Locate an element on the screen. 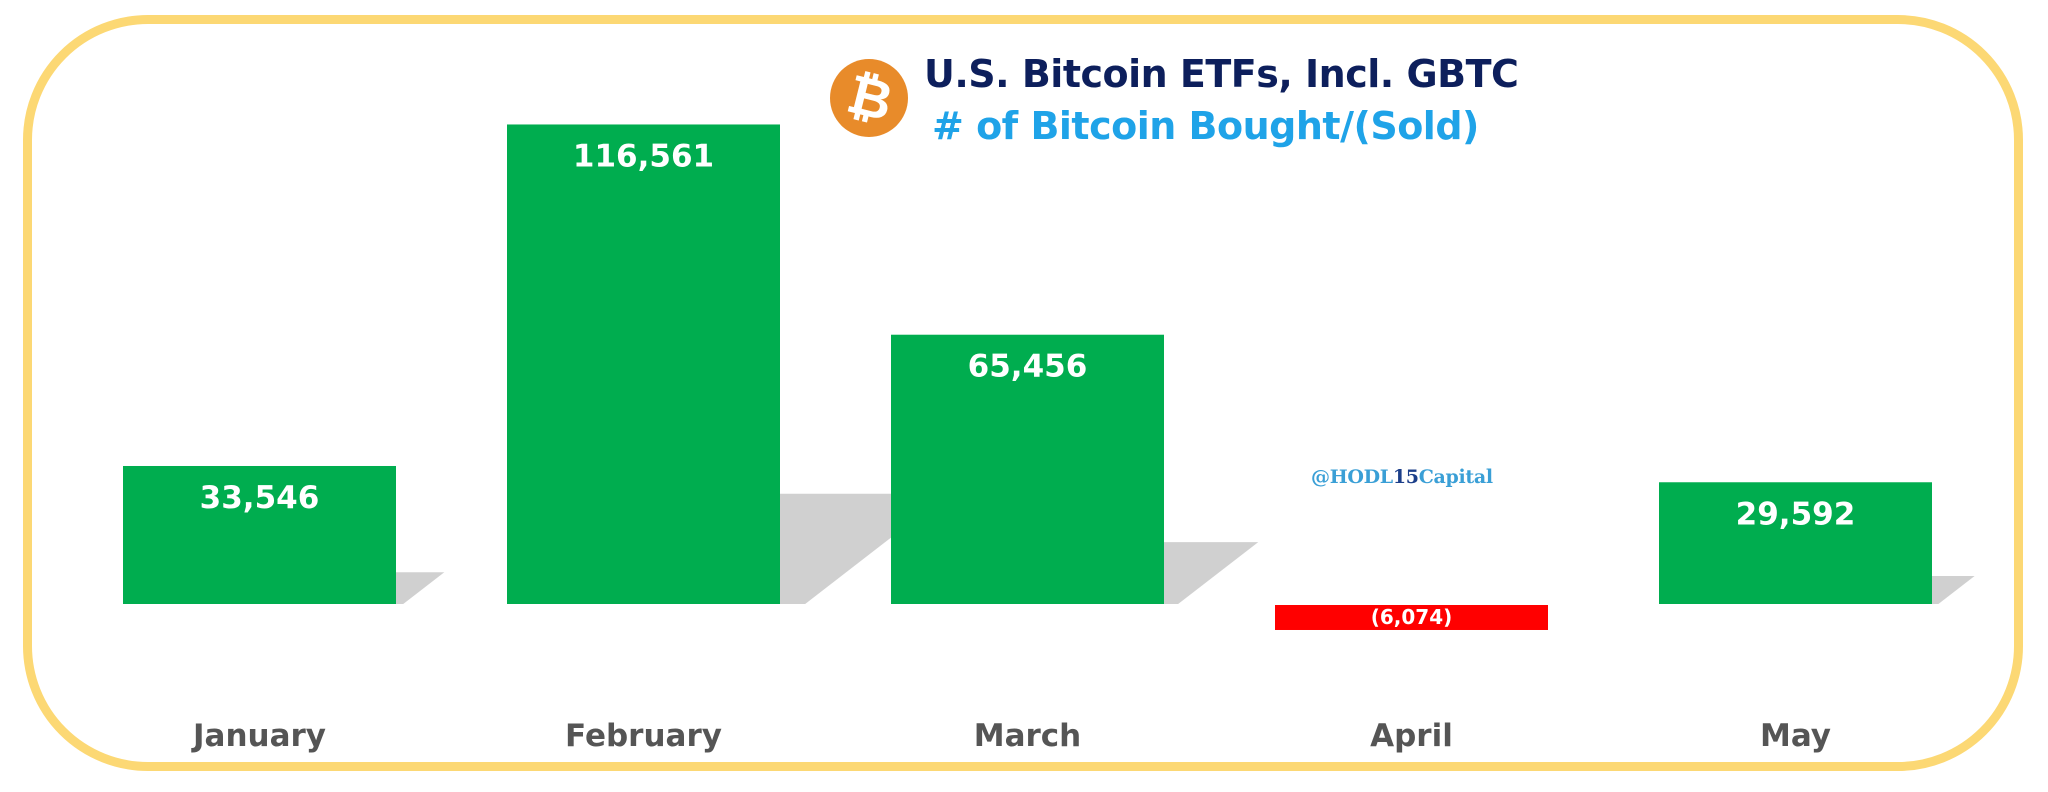 This screenshot has width=2048, height=792. bar-value-label: 29,592 is located at coordinates (1796, 514).